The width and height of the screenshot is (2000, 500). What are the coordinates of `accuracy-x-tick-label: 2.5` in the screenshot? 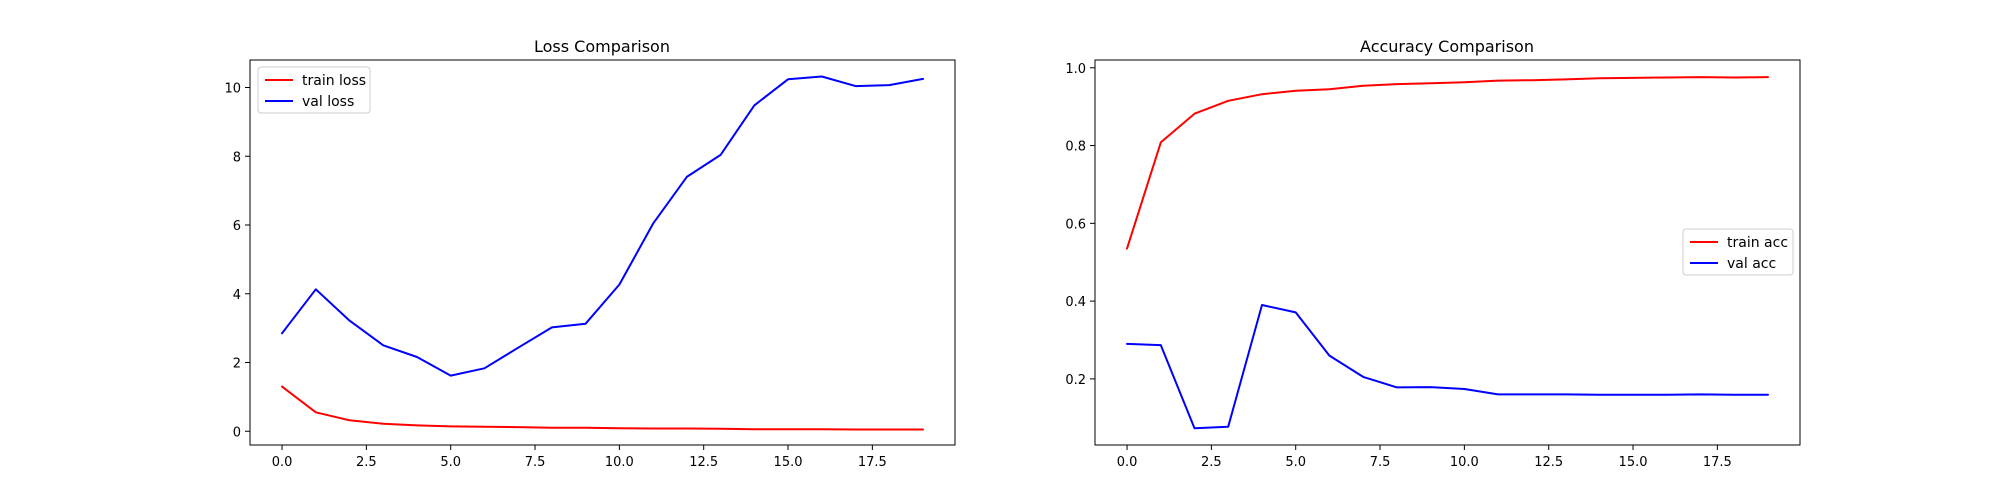 It's located at (1211, 462).